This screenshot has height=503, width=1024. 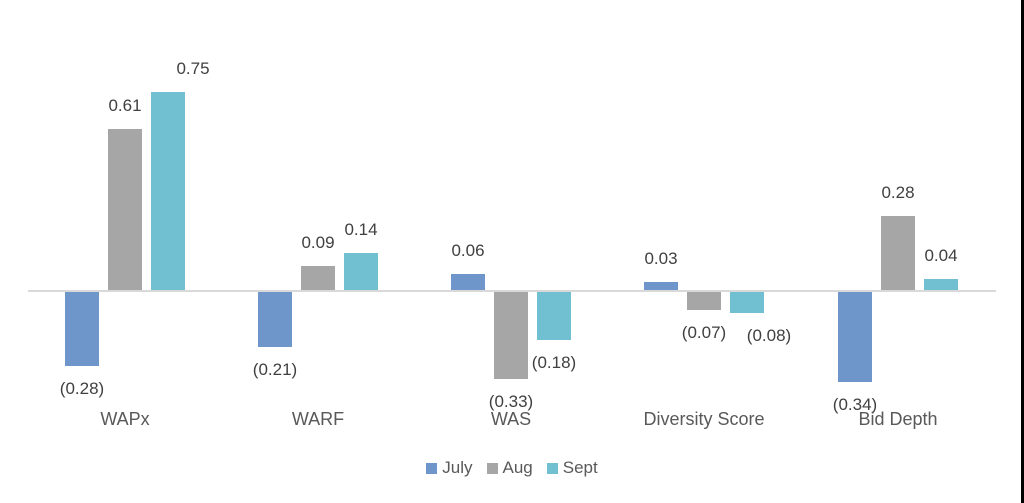 What do you see at coordinates (361, 229) in the screenshot?
I see `data-label: 0.14` at bounding box center [361, 229].